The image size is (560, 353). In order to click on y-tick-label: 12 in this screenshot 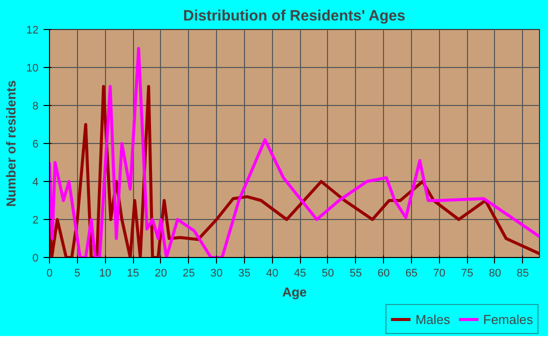, I will do `click(32, 30)`.